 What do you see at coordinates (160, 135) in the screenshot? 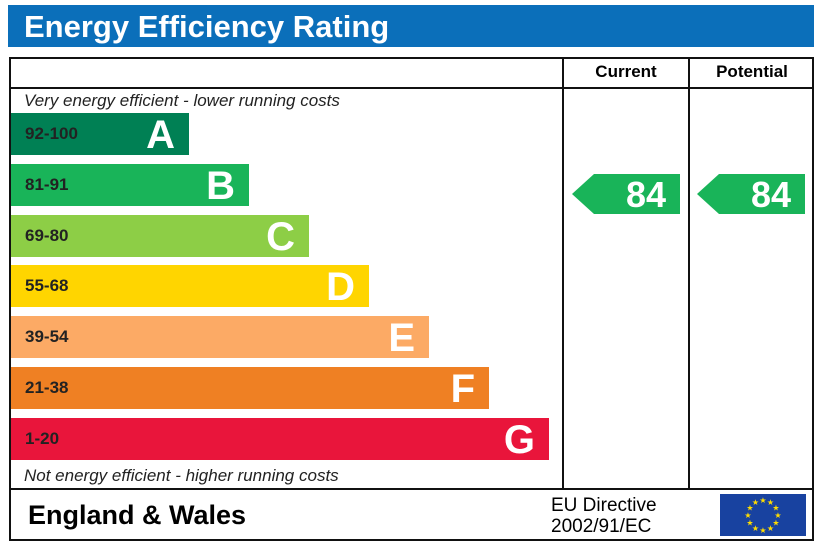
I see `band-letter: A` at bounding box center [160, 135].